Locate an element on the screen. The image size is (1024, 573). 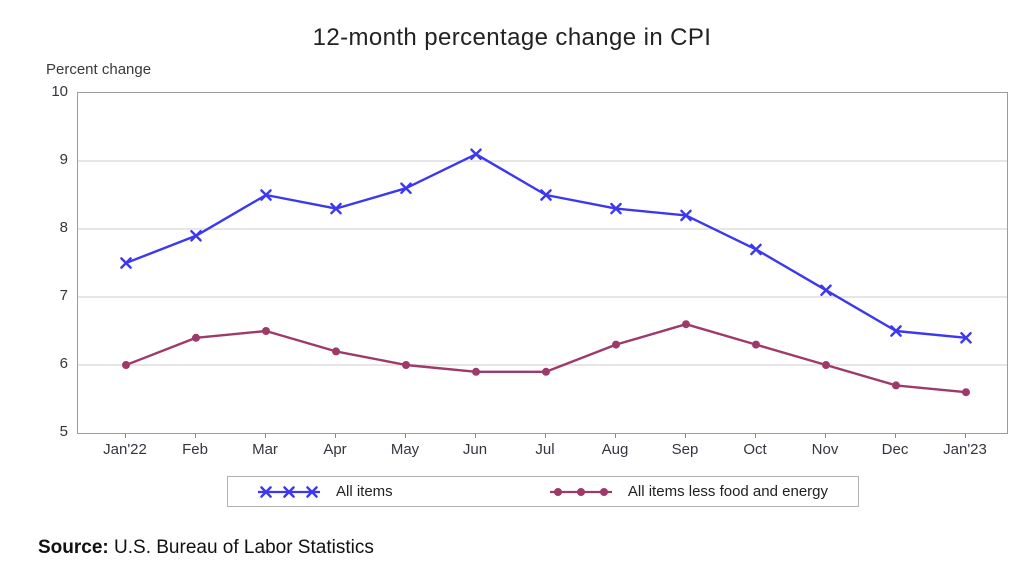
source-line: Source: U.S. Bureau of Labor Statistics is located at coordinates (206, 548).